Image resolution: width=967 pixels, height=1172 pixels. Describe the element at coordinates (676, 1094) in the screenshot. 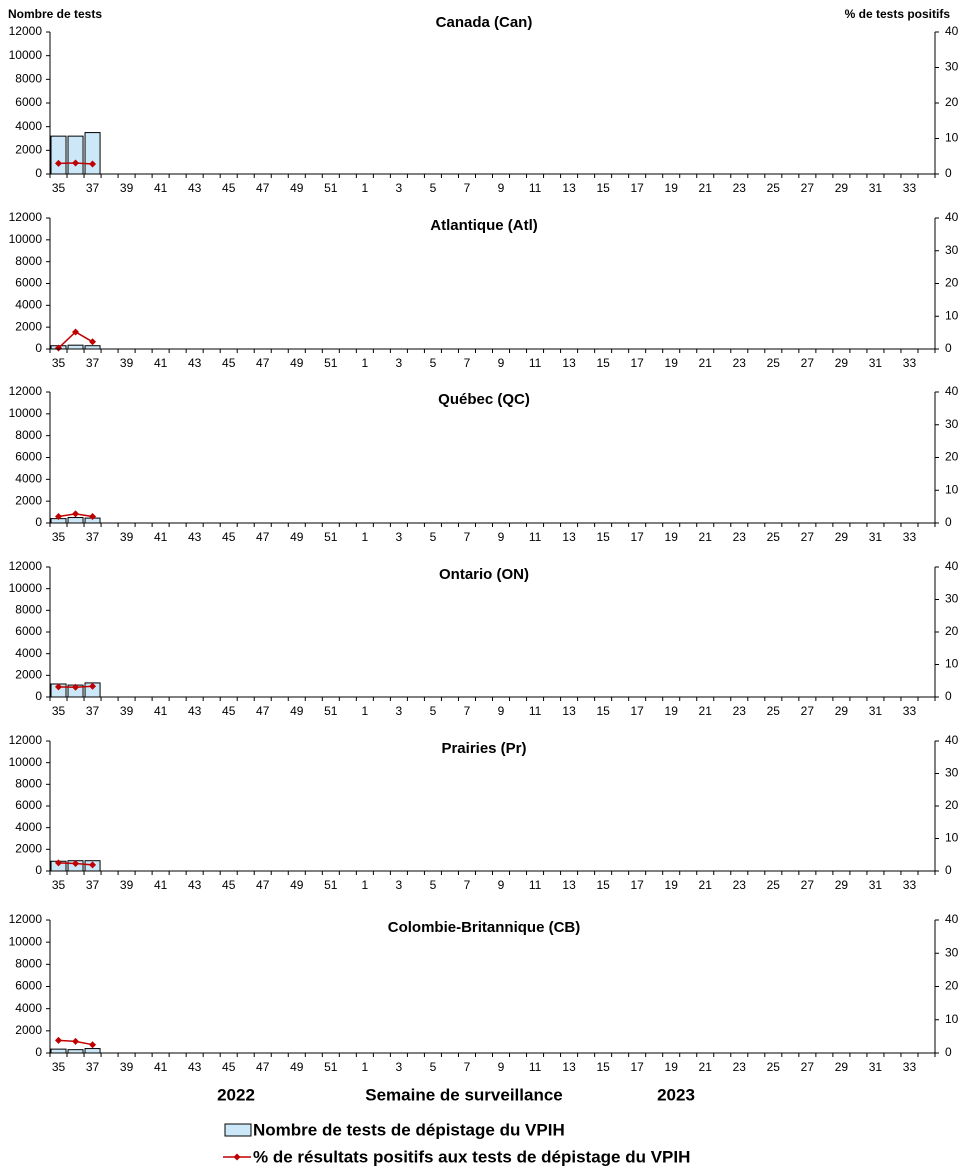

I see `year-label: 2023` at that location.